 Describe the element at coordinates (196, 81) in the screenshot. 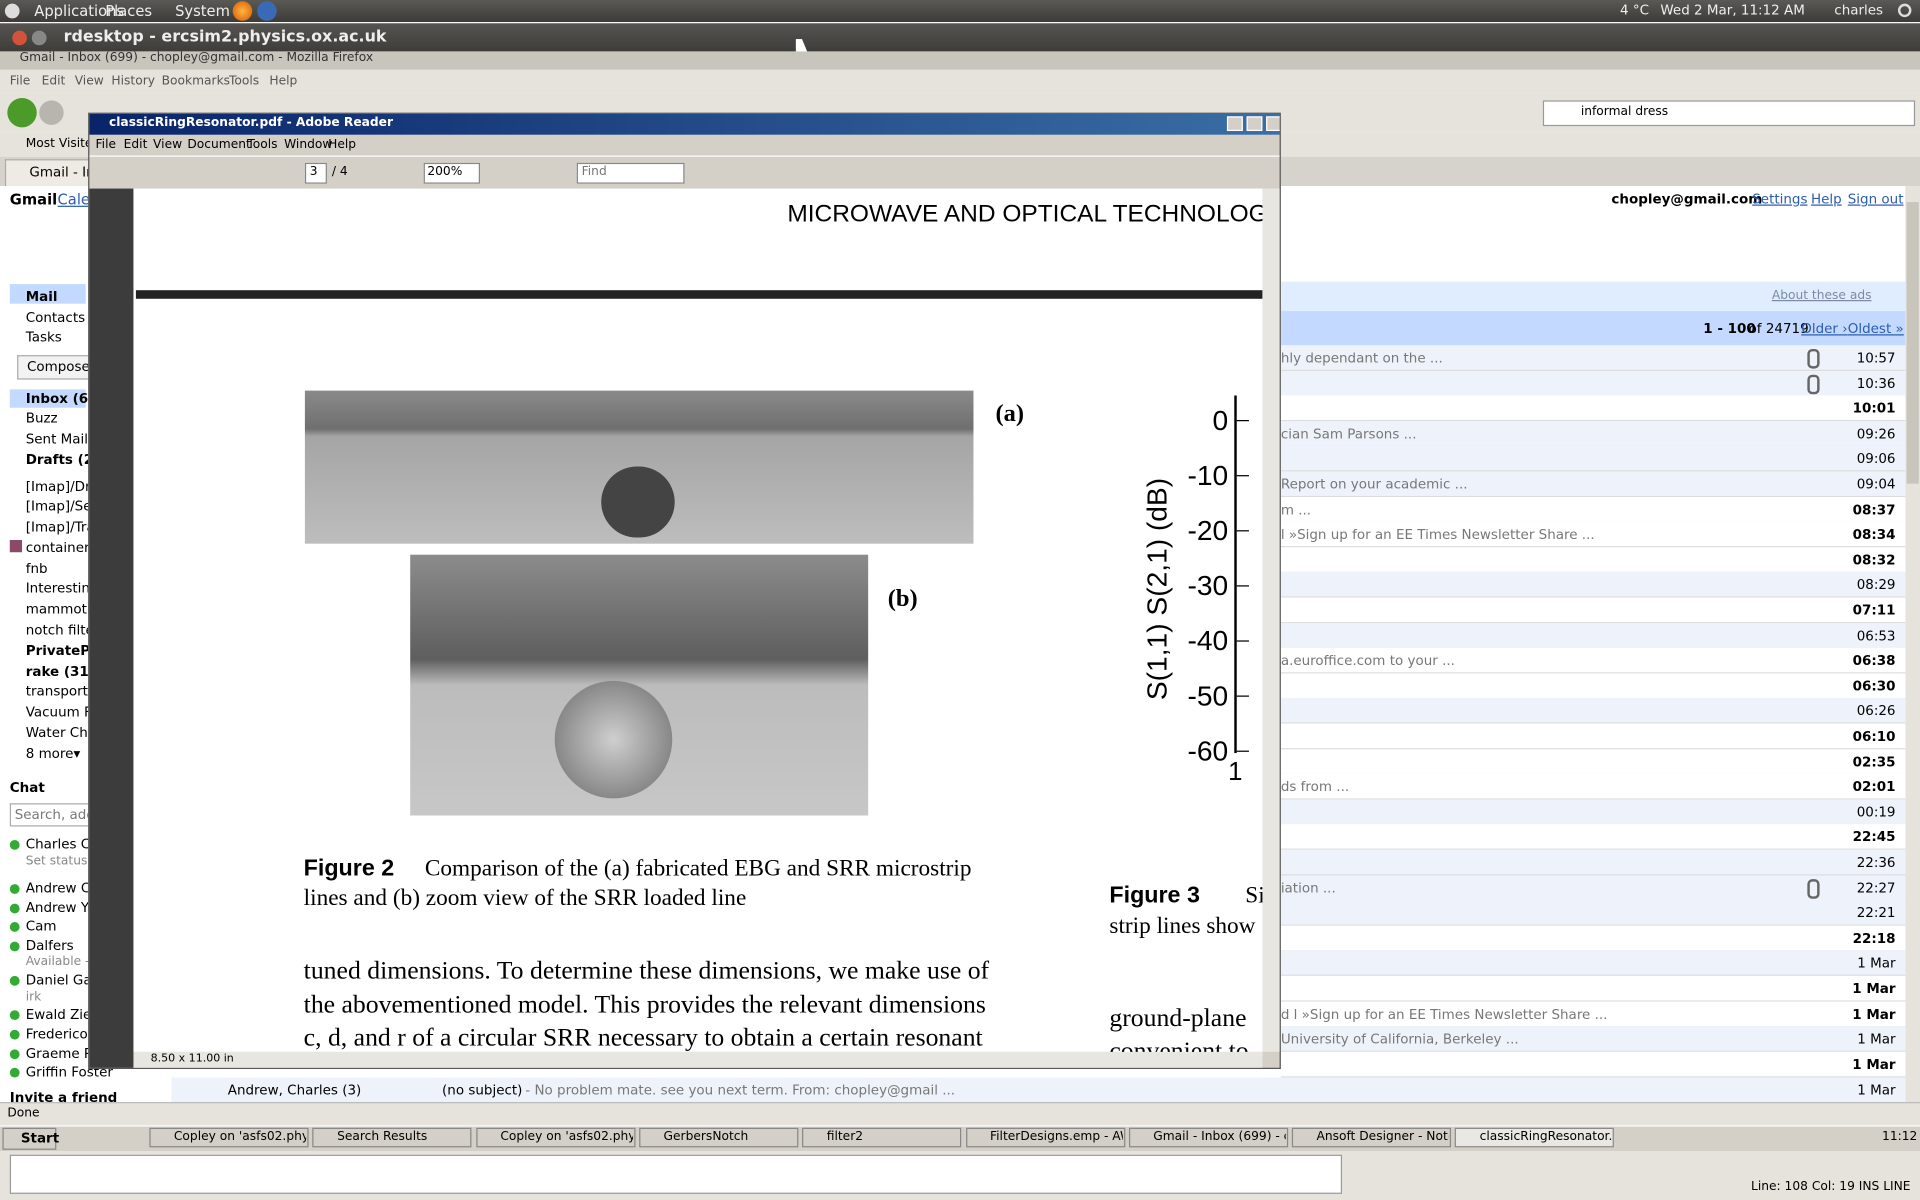

I see `firefox-menu: Bookmarks` at that location.